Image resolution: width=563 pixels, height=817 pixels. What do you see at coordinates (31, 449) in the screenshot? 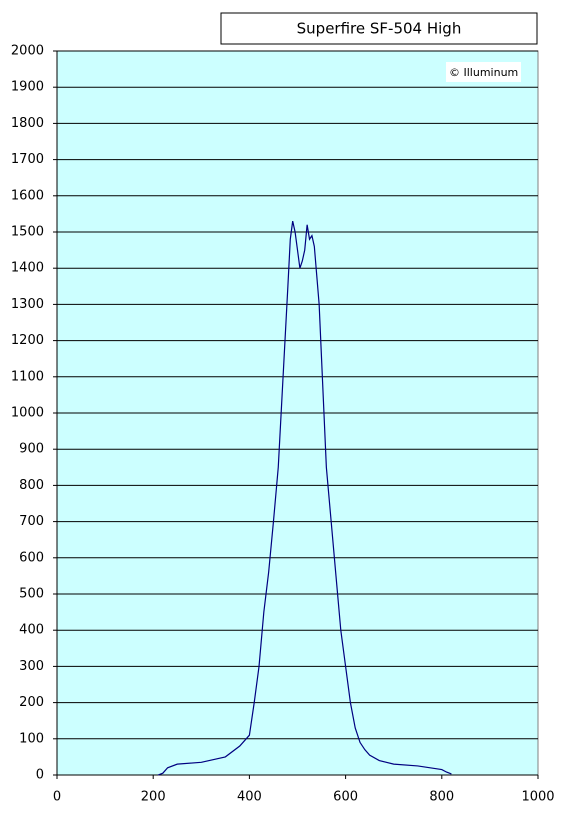
I see `y-tick-label: 900` at bounding box center [31, 449].